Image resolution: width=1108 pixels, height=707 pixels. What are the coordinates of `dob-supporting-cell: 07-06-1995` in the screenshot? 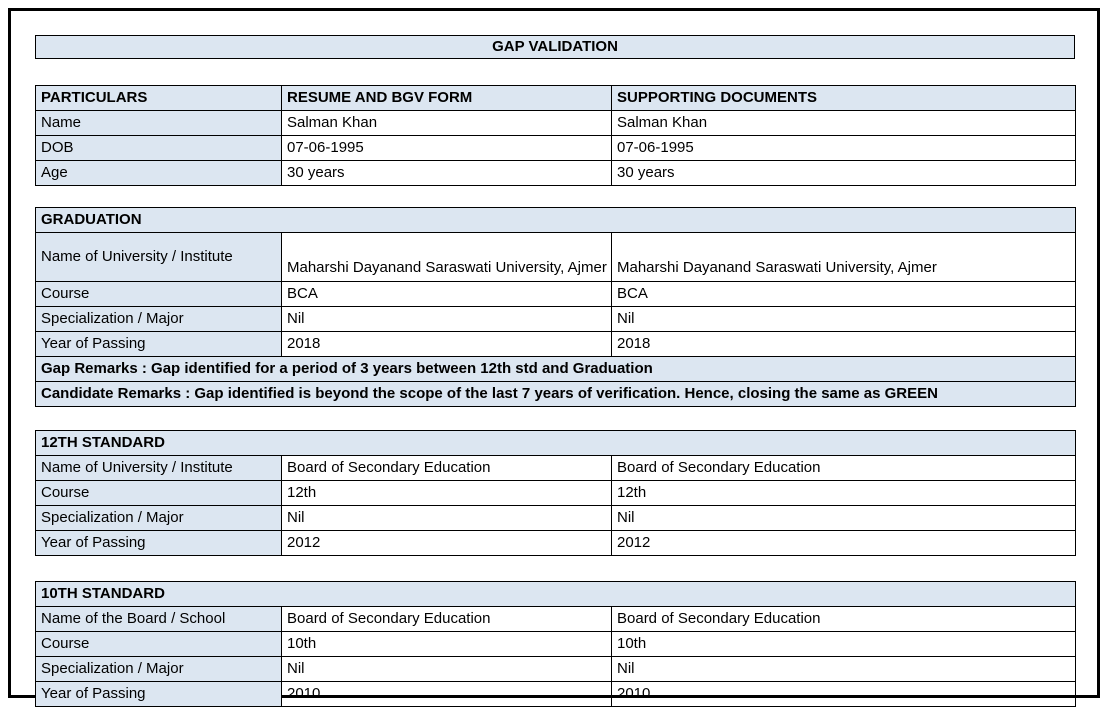 It's located at (843, 148).